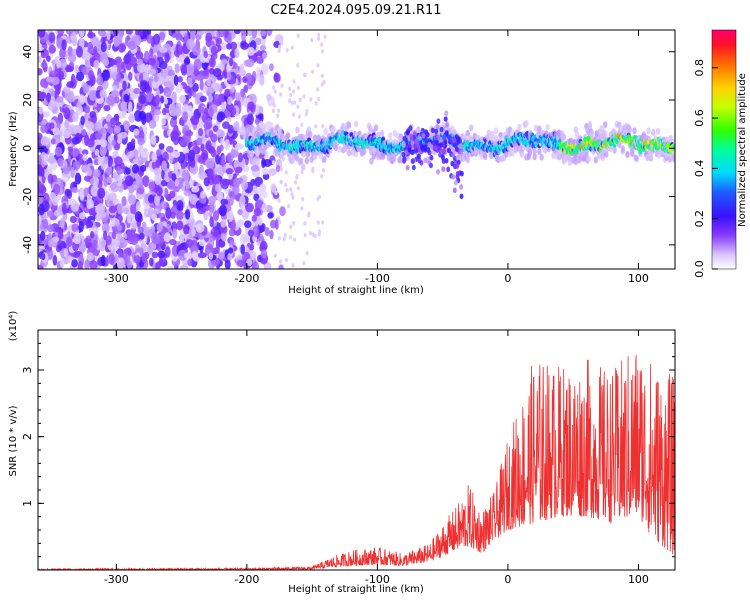  Describe the element at coordinates (699, 169) in the screenshot. I see `colorbar-tick-label: 0.4` at that location.